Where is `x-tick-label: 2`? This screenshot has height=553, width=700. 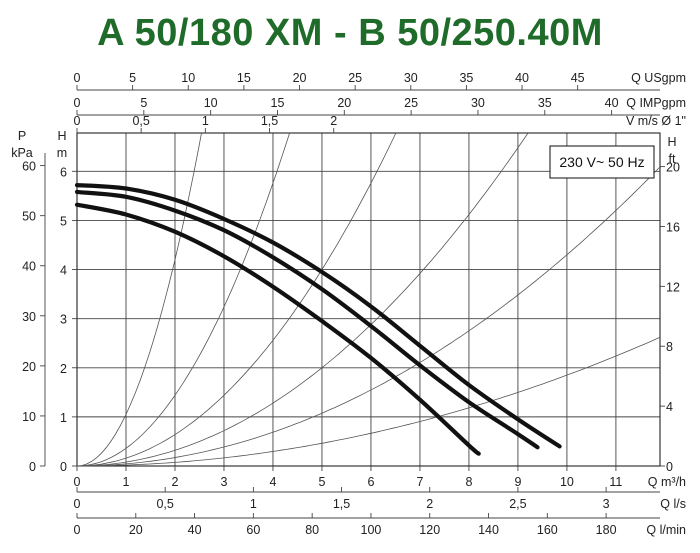 x-tick-label: 2 is located at coordinates (175, 482).